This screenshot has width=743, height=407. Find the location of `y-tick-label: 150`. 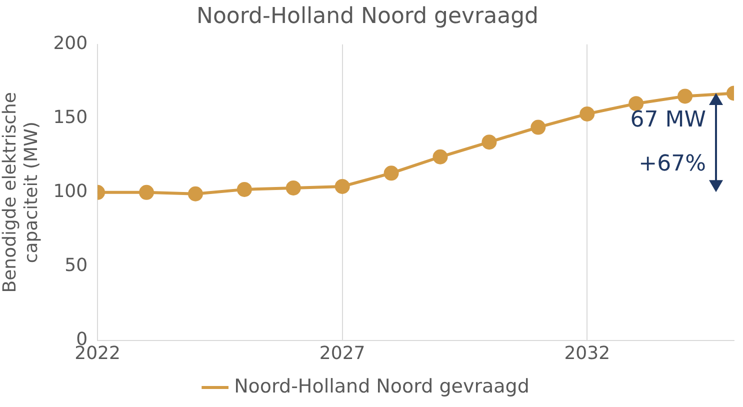

y-tick-label: 150 is located at coordinates (70, 117).